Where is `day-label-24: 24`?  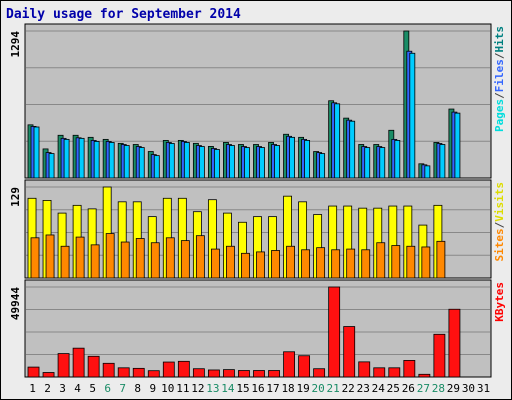
day-label-24: 24 is located at coordinates (379, 388).